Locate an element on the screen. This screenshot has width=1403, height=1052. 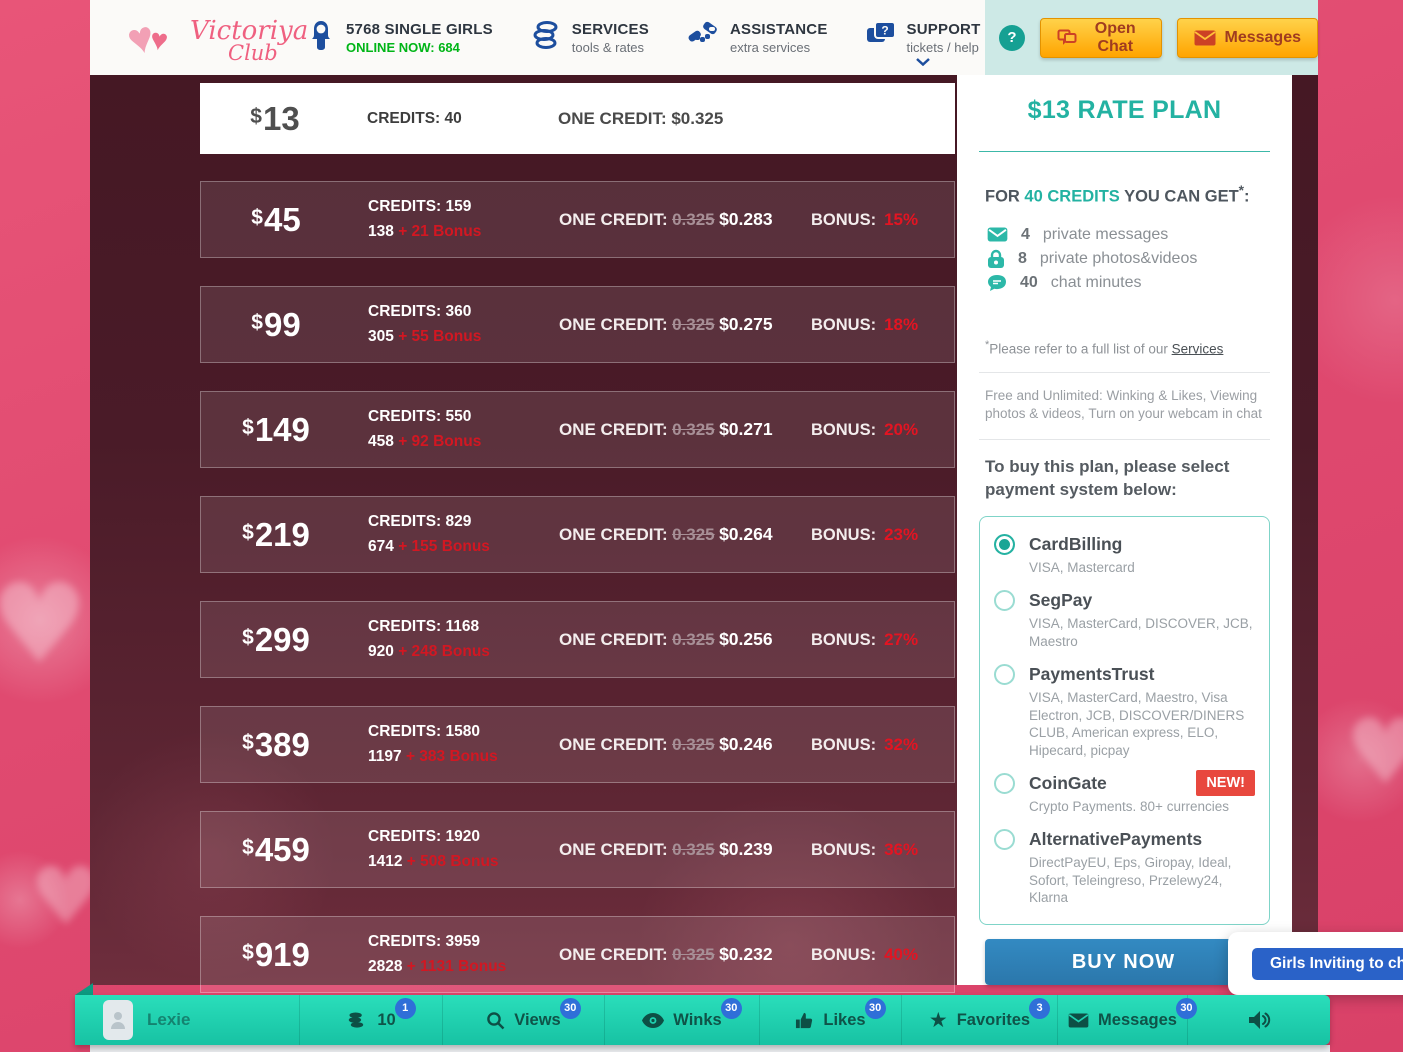
payment-radio-row: AlternativePayments is located at coordinates (1124, 839).